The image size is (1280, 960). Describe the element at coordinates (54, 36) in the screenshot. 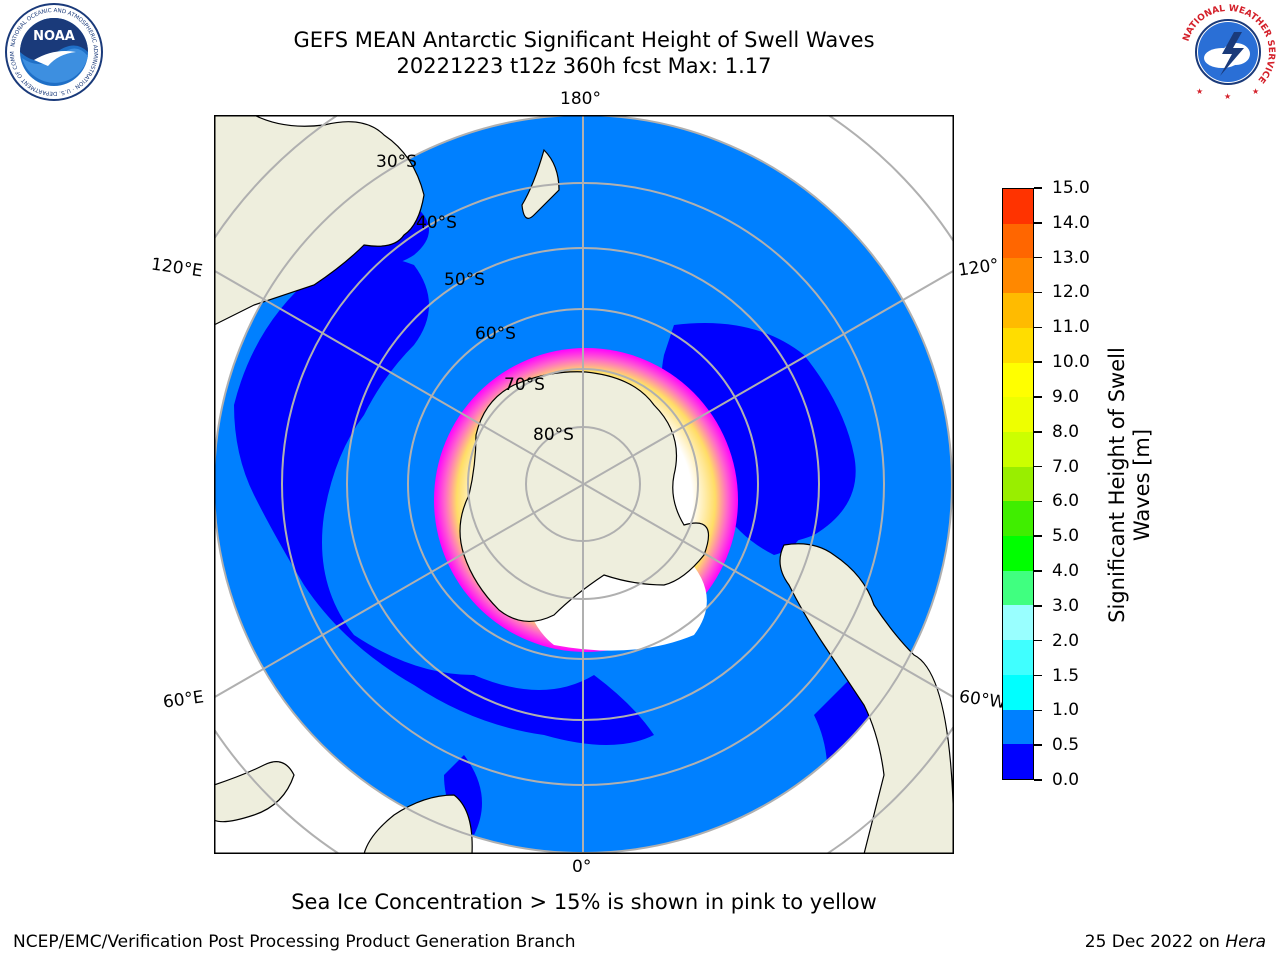

I see `noaa-logo-text: NOAA` at that location.